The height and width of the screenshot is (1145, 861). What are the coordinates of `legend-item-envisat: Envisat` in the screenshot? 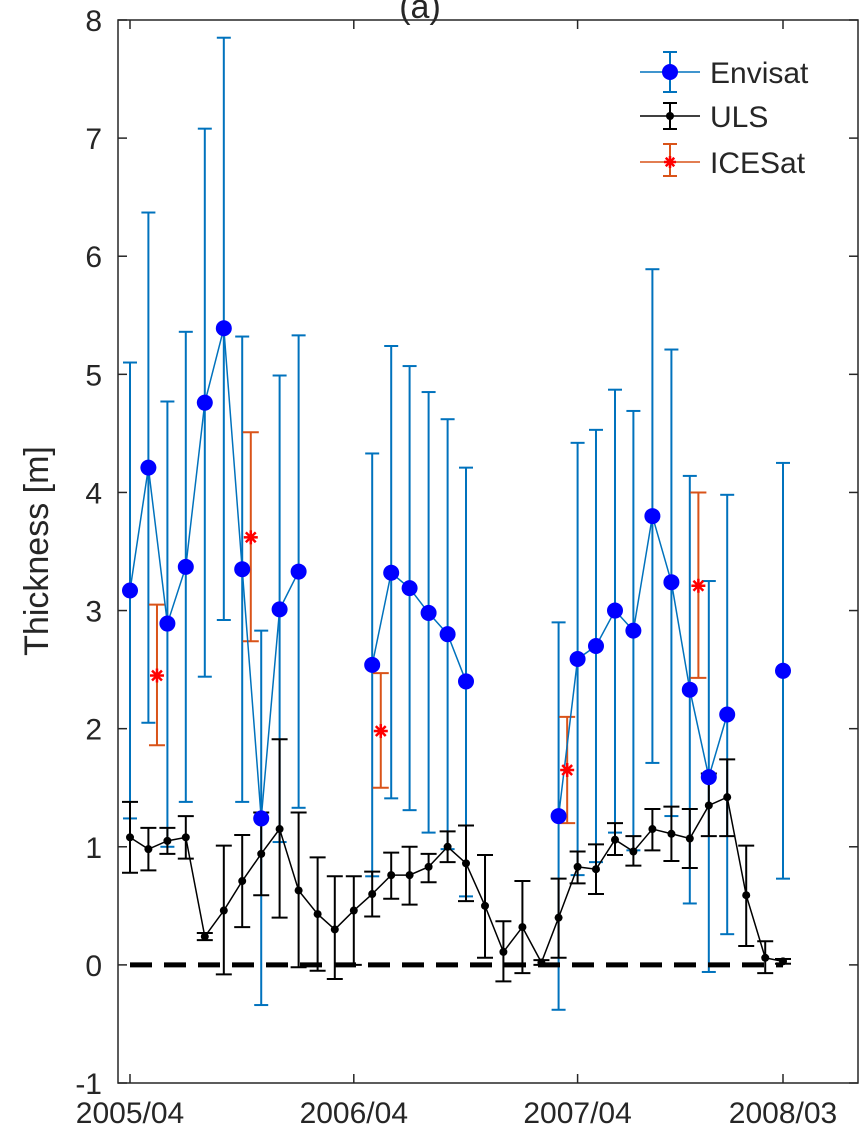 It's located at (724, 72).